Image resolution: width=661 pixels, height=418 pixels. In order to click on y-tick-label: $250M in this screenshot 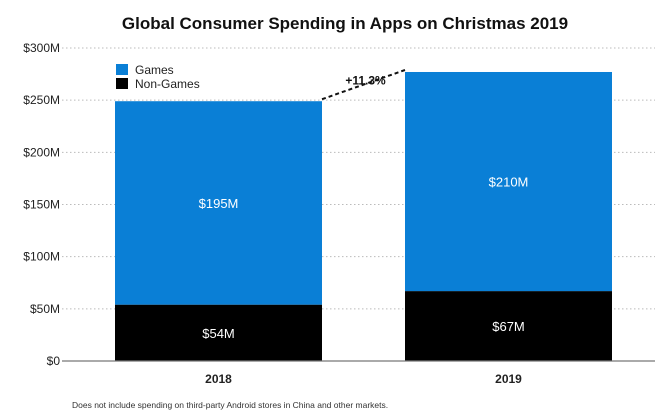, I will do `click(41, 100)`.